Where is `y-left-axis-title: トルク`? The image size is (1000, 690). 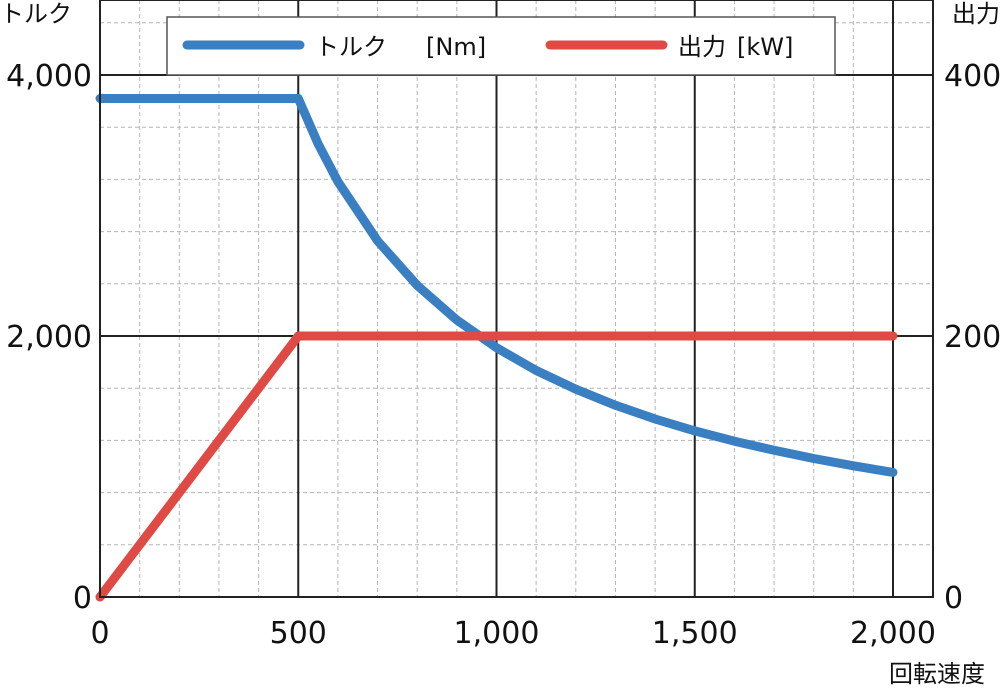 y-left-axis-title: トルク is located at coordinates (36, 14).